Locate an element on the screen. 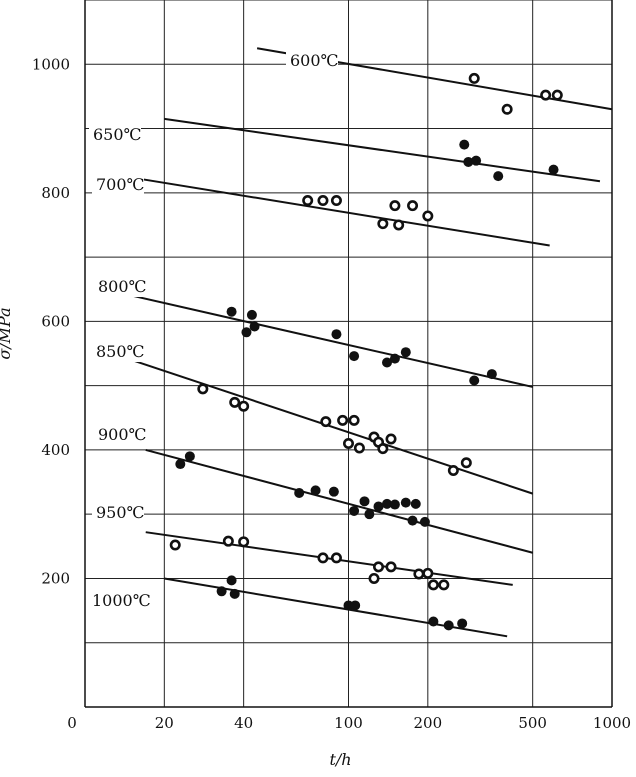 The width and height of the screenshot is (636, 777). y-tick-label: 200 is located at coordinates (55, 578).